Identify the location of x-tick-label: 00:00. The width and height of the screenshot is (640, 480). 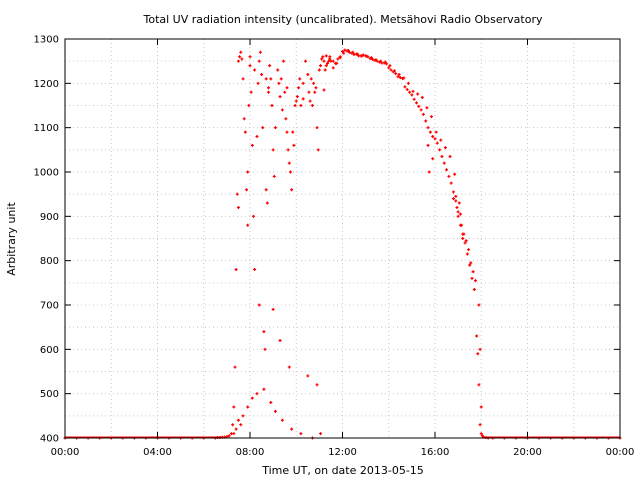
(65, 452).